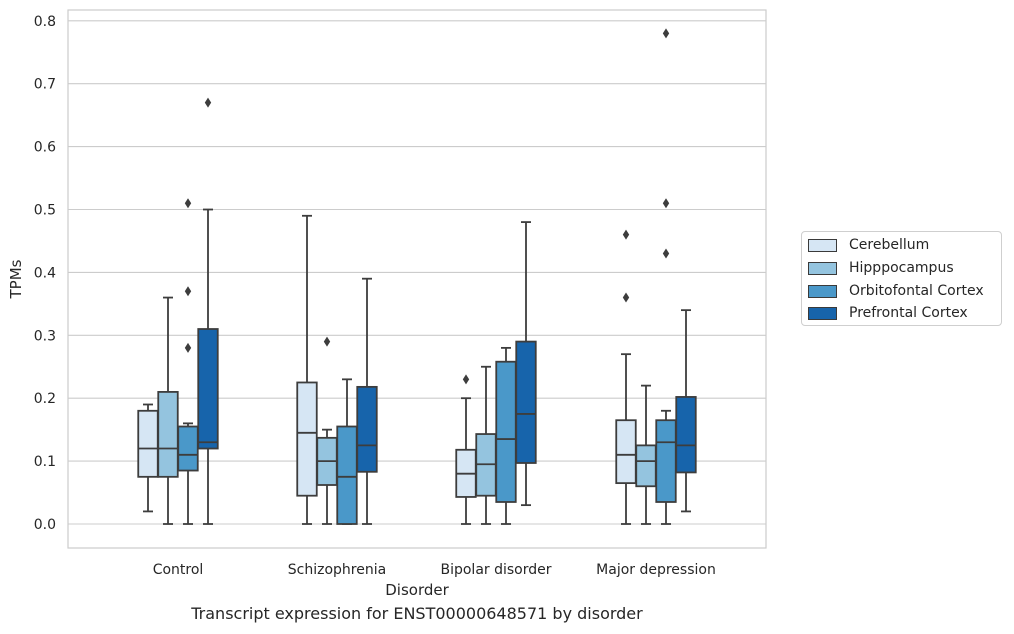 The width and height of the screenshot is (1014, 634). Describe the element at coordinates (45, 85) in the screenshot. I see `y-tick-label: 0.7` at that location.